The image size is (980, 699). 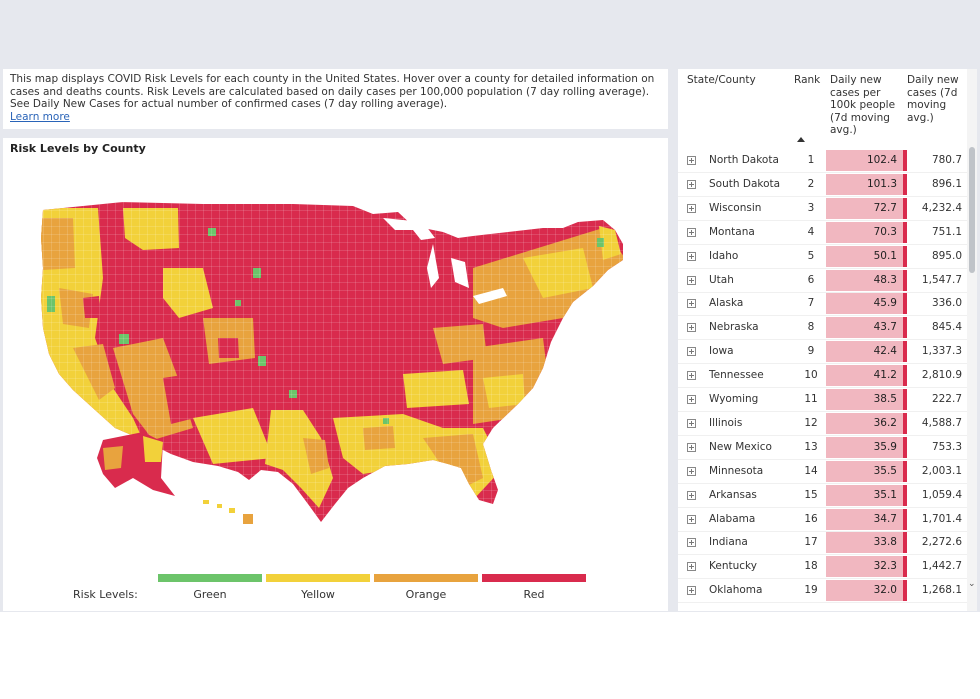 What do you see at coordinates (822, 209) in the screenshot?
I see `table-row: Wisconsin 3 72.7 4,232.4` at bounding box center [822, 209].